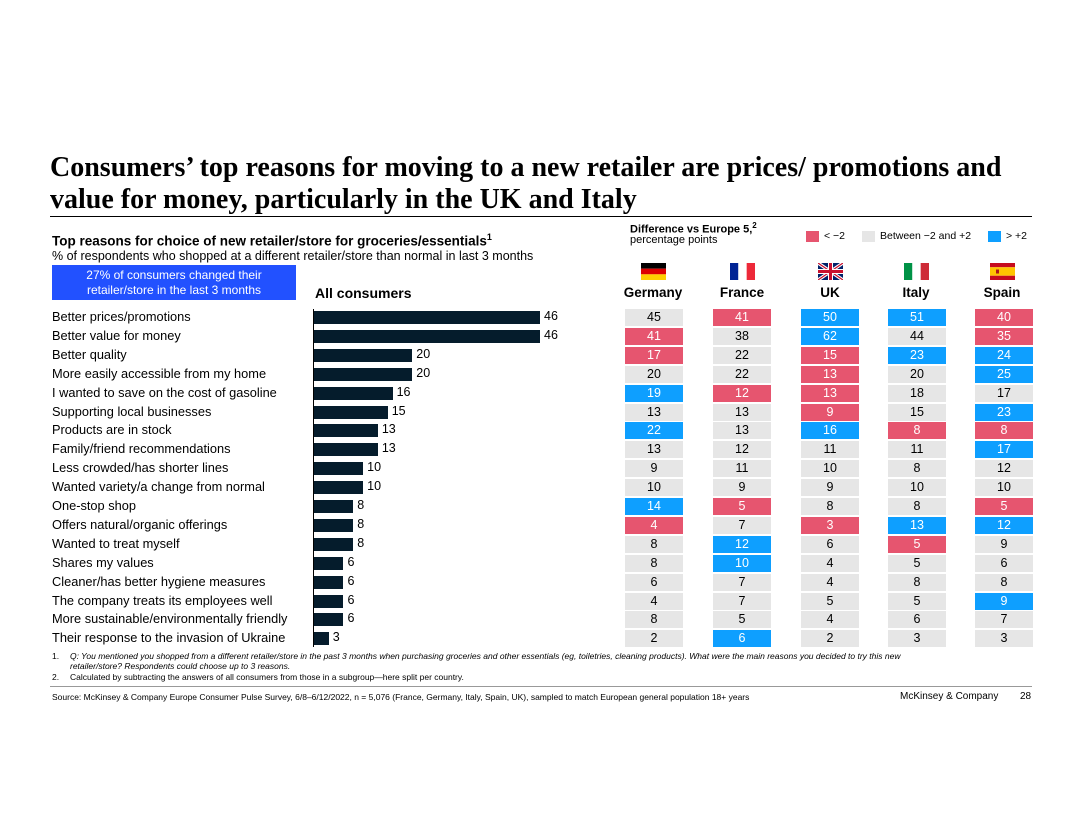 The image size is (1080, 835). What do you see at coordinates (654, 355) in the screenshot?
I see `cell-germany-better-quality: 17` at bounding box center [654, 355].